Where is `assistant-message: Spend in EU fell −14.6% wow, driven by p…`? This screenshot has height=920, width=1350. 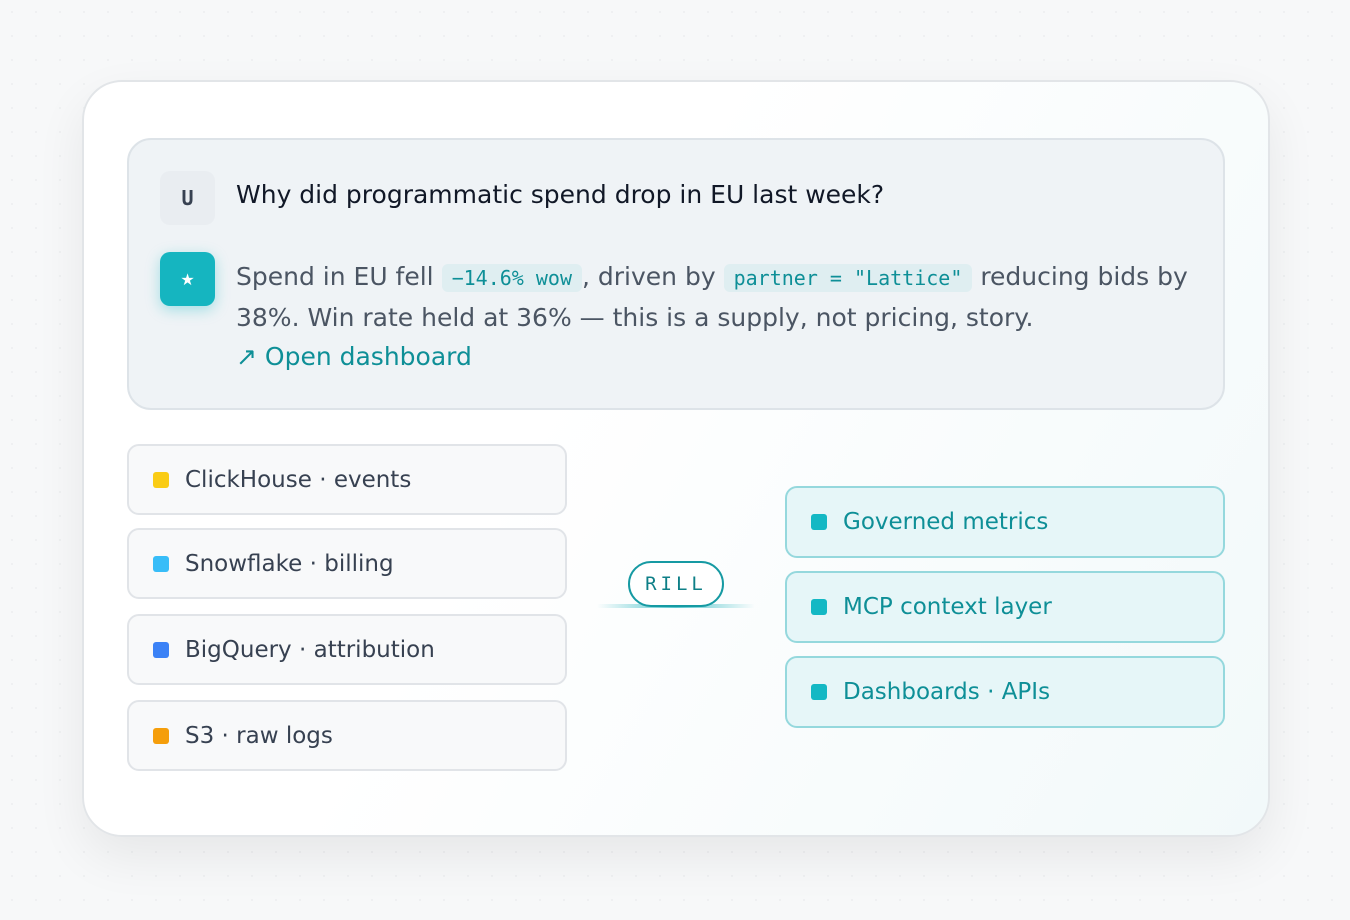 assistant-message: Spend in EU fell −14.6% wow, driven by p… is located at coordinates (716, 316).